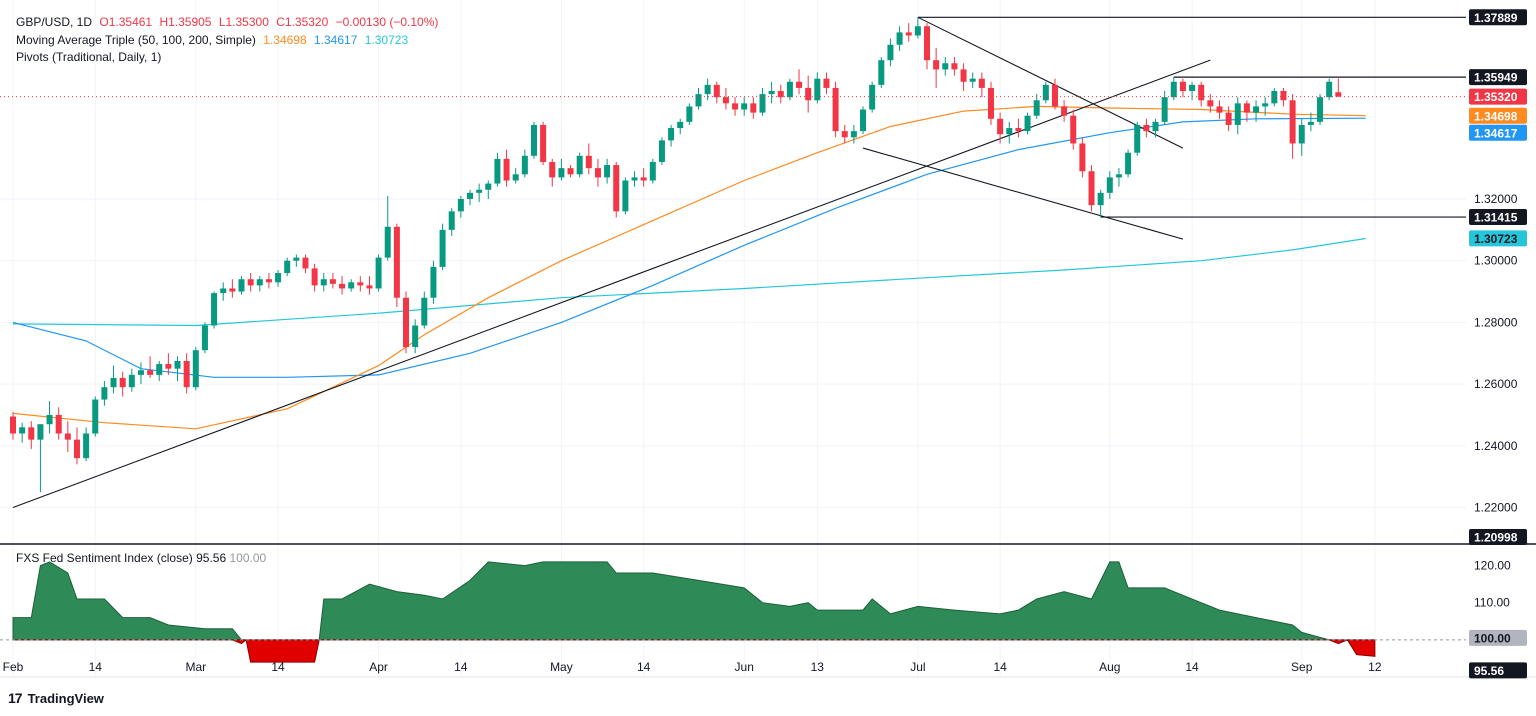  Describe the element at coordinates (744, 667) in the screenshot. I see `time-tick-label: Jun` at that location.